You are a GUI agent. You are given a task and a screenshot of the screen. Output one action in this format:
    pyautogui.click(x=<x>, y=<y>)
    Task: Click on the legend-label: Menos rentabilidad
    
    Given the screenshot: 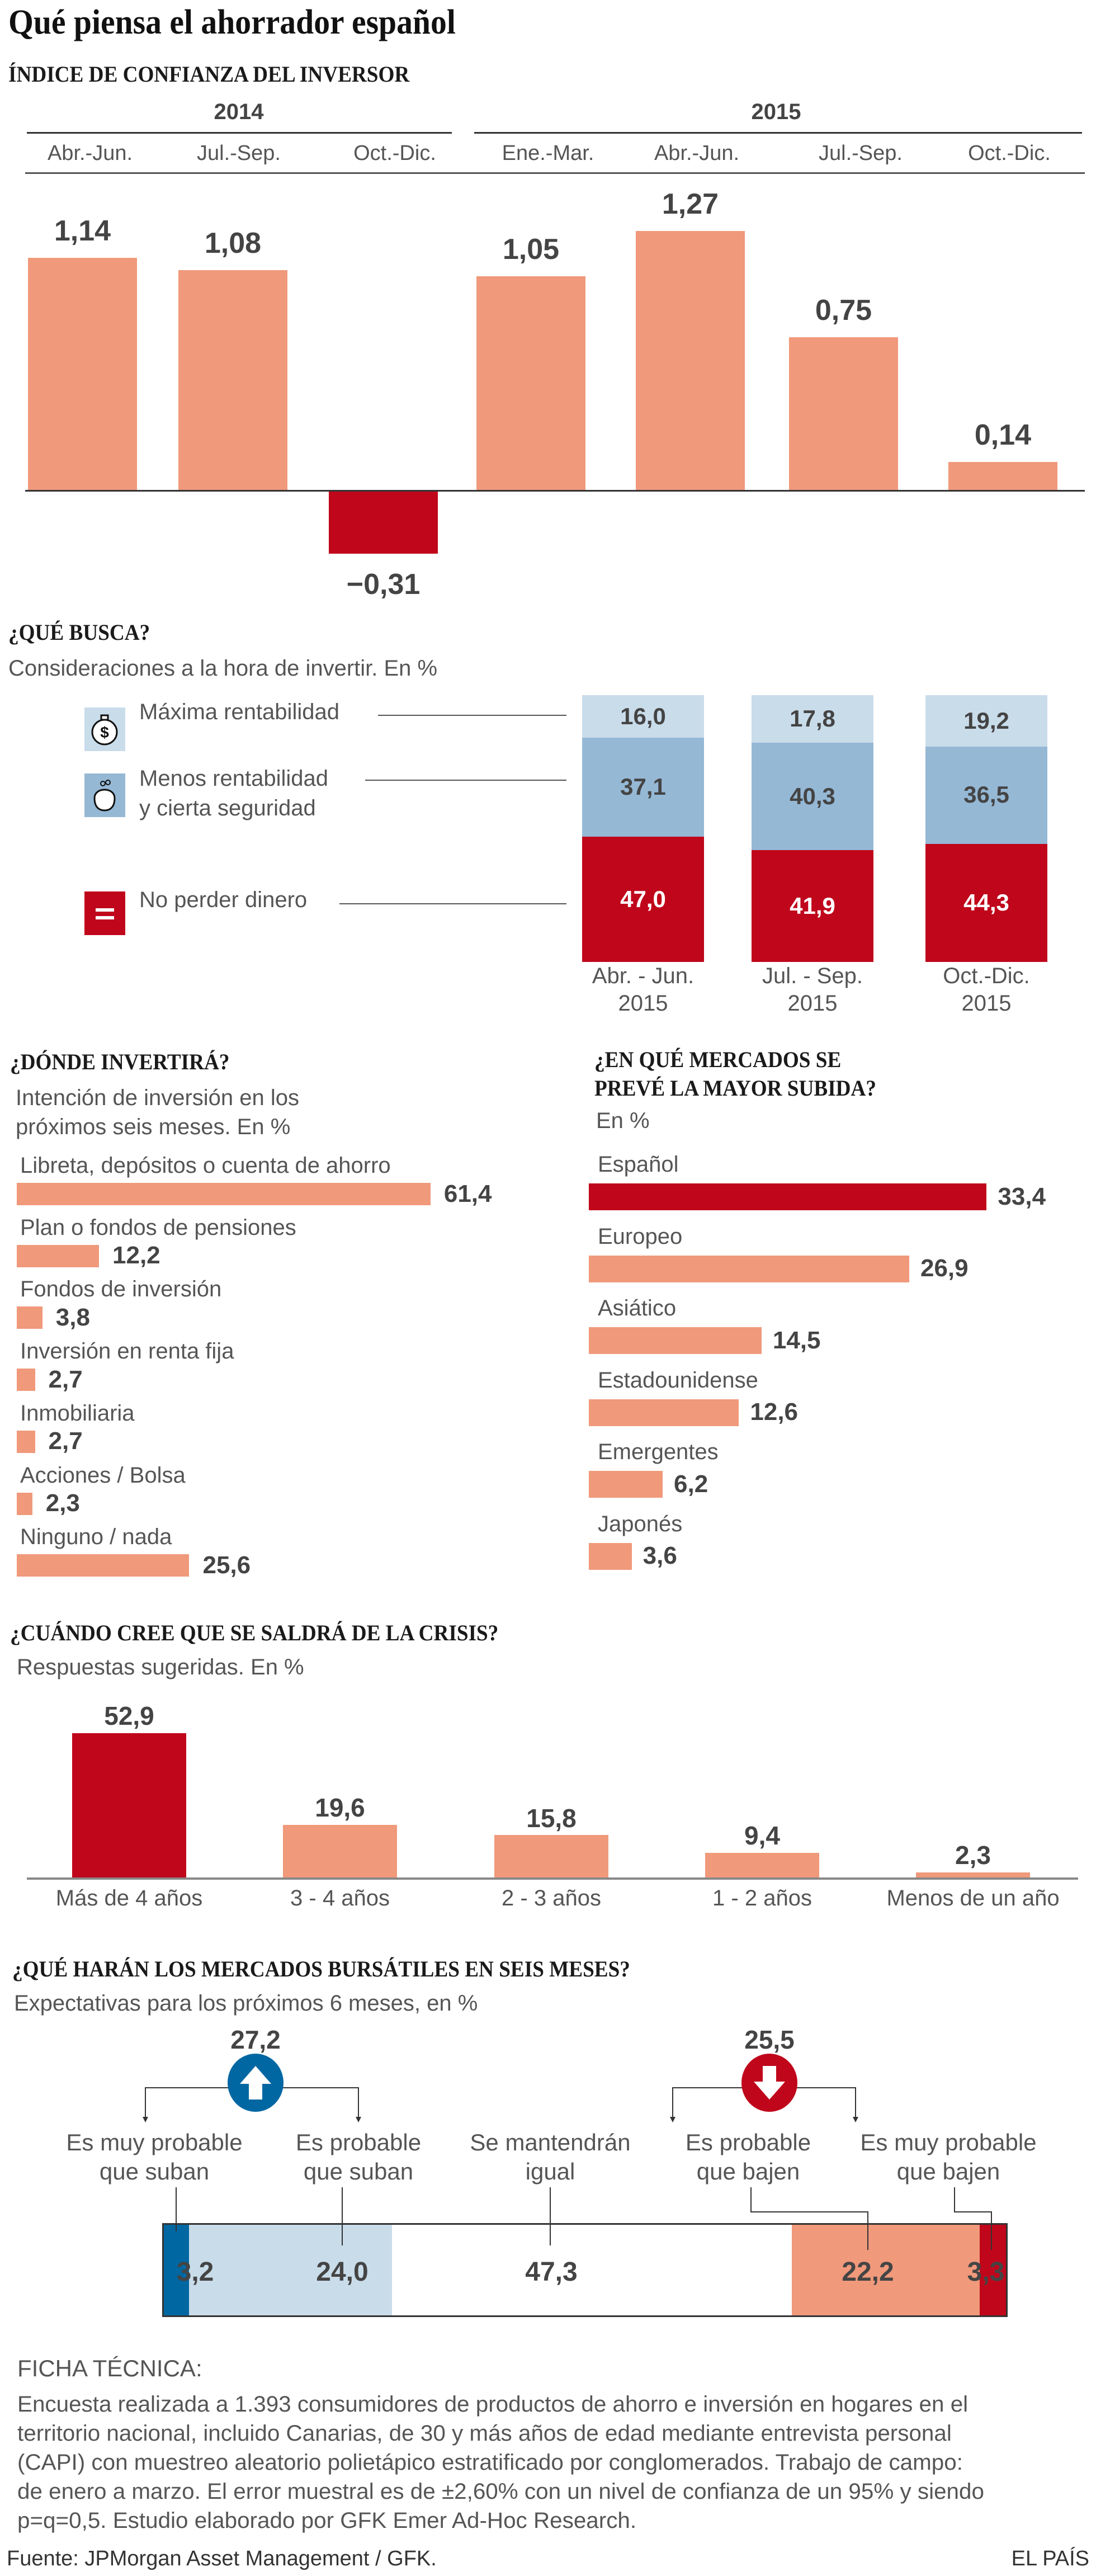 What is the action you would take?
    pyautogui.click(x=233, y=778)
    